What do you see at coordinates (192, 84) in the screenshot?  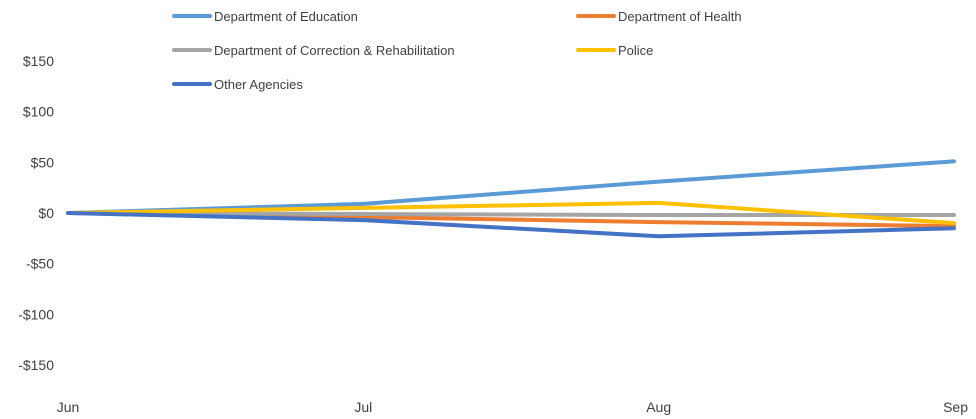 I see `legend-swatch-other` at bounding box center [192, 84].